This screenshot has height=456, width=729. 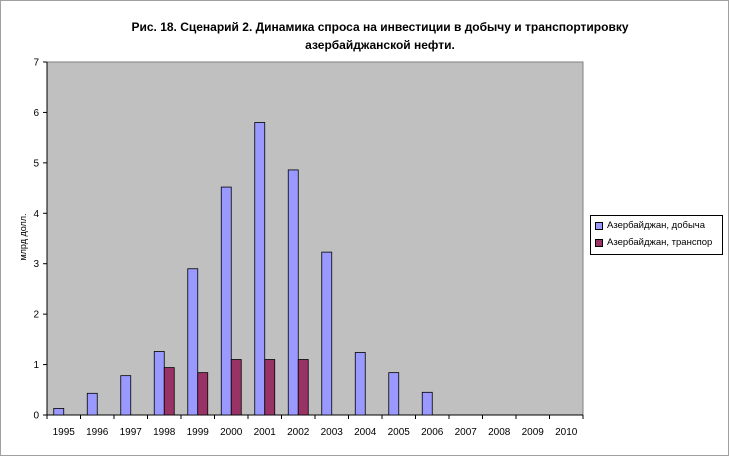 I want to click on x-tick-label-2002: 2002, so click(x=298, y=432).